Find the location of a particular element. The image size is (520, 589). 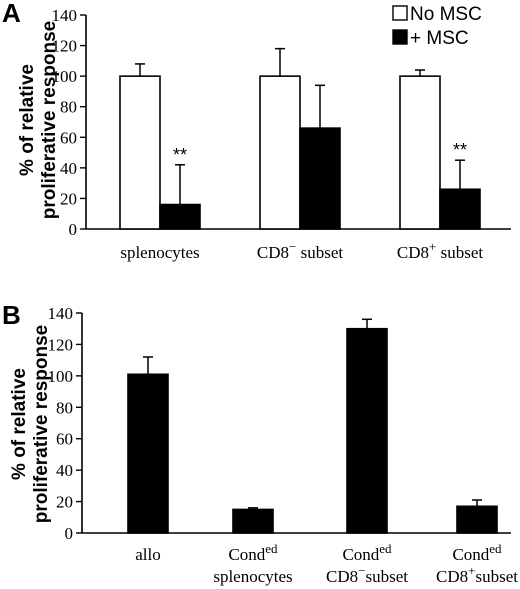

panel-a-ylabel-line1: % of relative is located at coordinates (27, 120).